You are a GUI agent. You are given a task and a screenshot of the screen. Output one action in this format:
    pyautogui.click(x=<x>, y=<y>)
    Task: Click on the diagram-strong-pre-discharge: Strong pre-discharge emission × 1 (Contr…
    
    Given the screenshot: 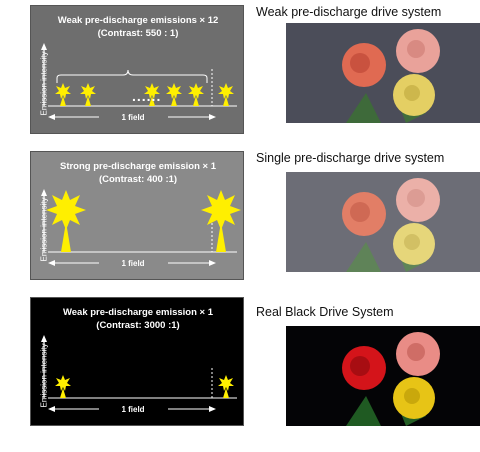 What is the action you would take?
    pyautogui.click(x=137, y=215)
    